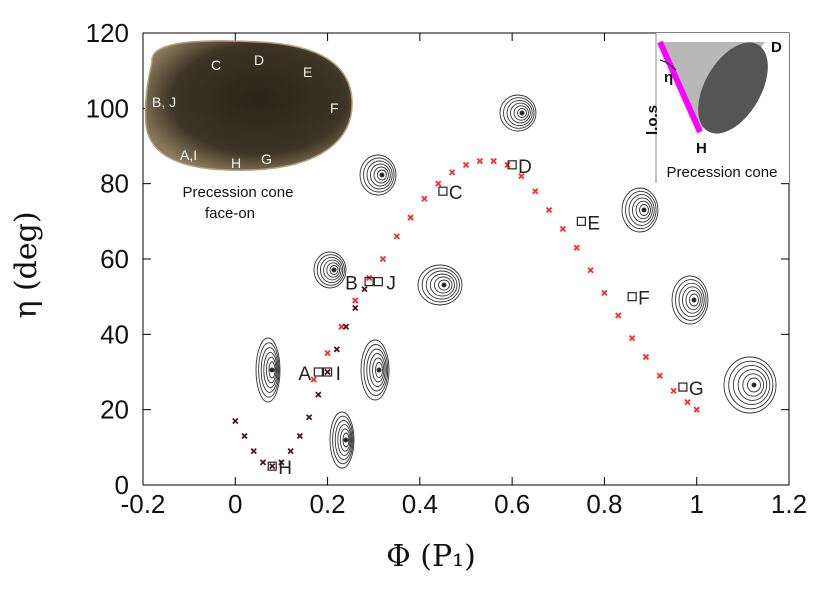 The image size is (817, 613). Describe the element at coordinates (259, 60) in the screenshot. I see `photo-label-d: D` at that location.